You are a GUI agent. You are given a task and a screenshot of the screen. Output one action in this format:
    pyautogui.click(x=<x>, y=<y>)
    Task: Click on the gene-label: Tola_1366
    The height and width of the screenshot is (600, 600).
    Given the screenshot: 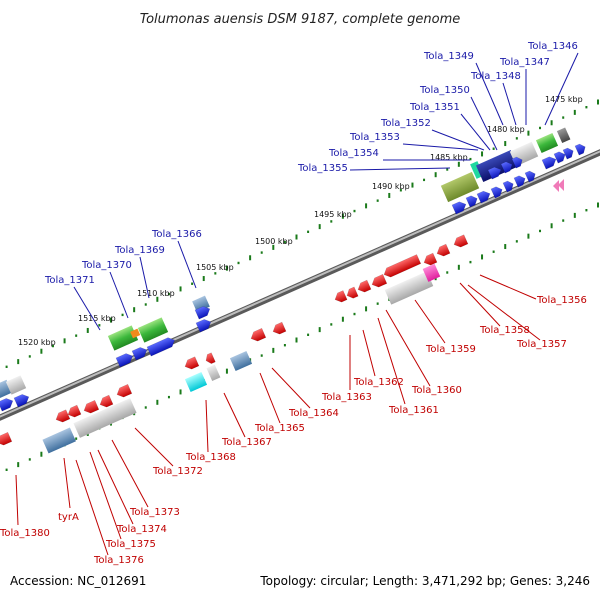 What is the action you would take?
    pyautogui.click(x=176, y=234)
    